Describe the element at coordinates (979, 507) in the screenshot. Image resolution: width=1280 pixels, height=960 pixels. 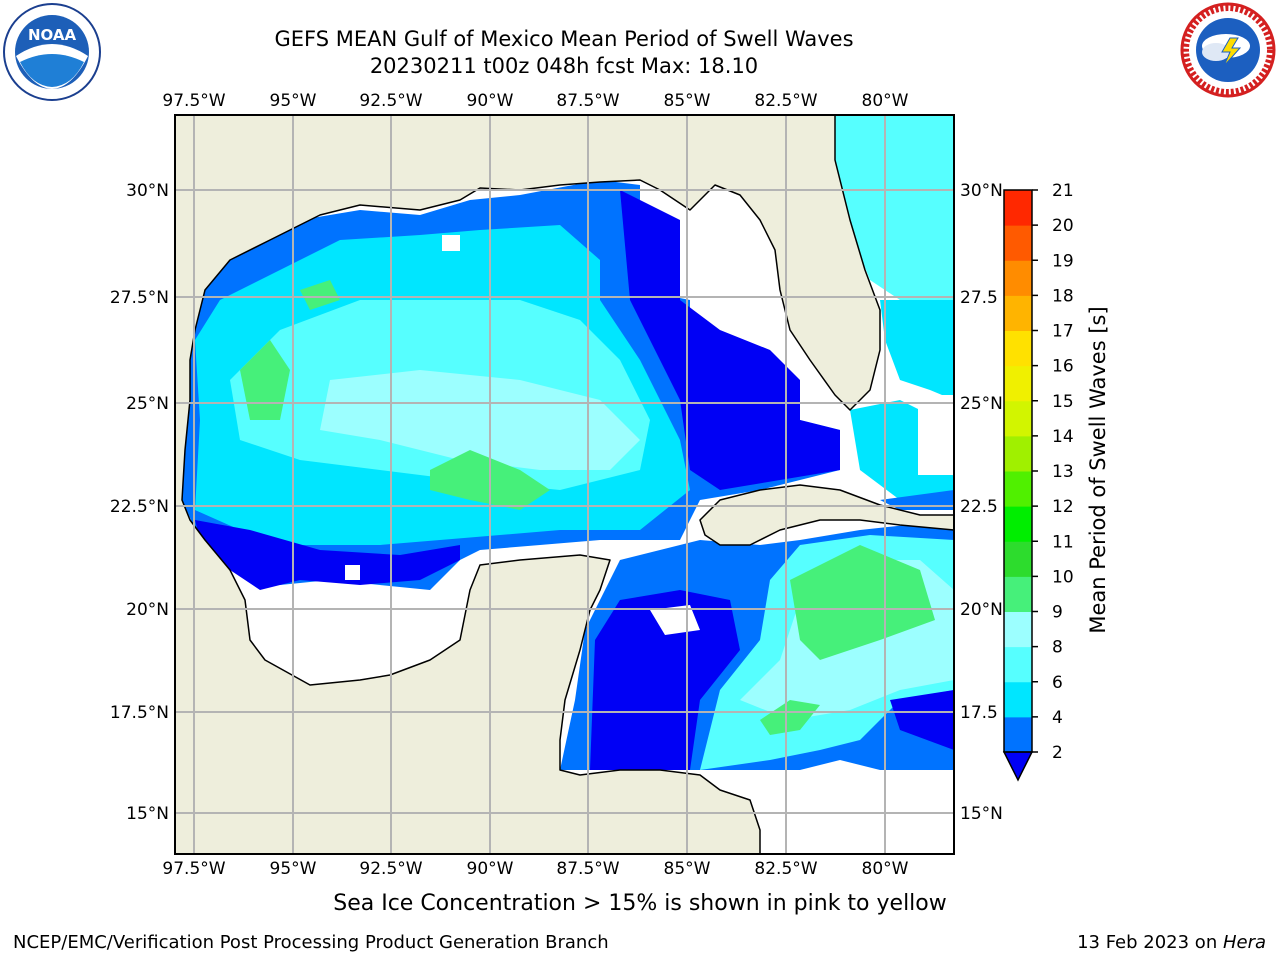
I see `lat-tick: 22.5` at that location.